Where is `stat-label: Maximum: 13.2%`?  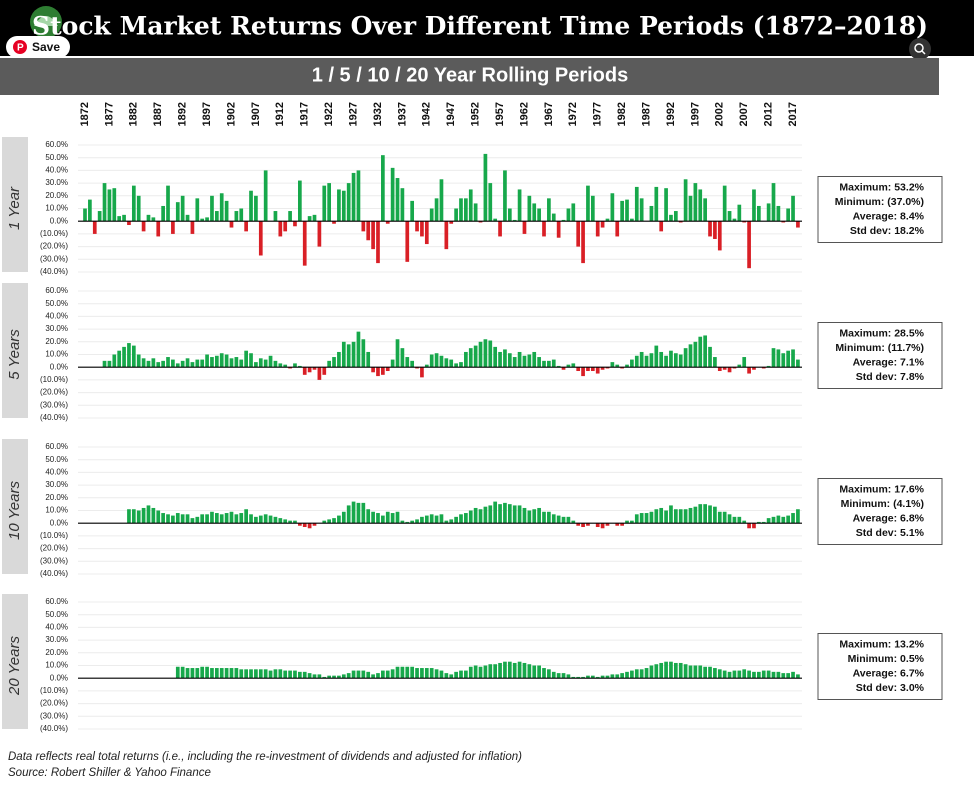 stat-label: Maximum: 13.2% is located at coordinates (881, 644).